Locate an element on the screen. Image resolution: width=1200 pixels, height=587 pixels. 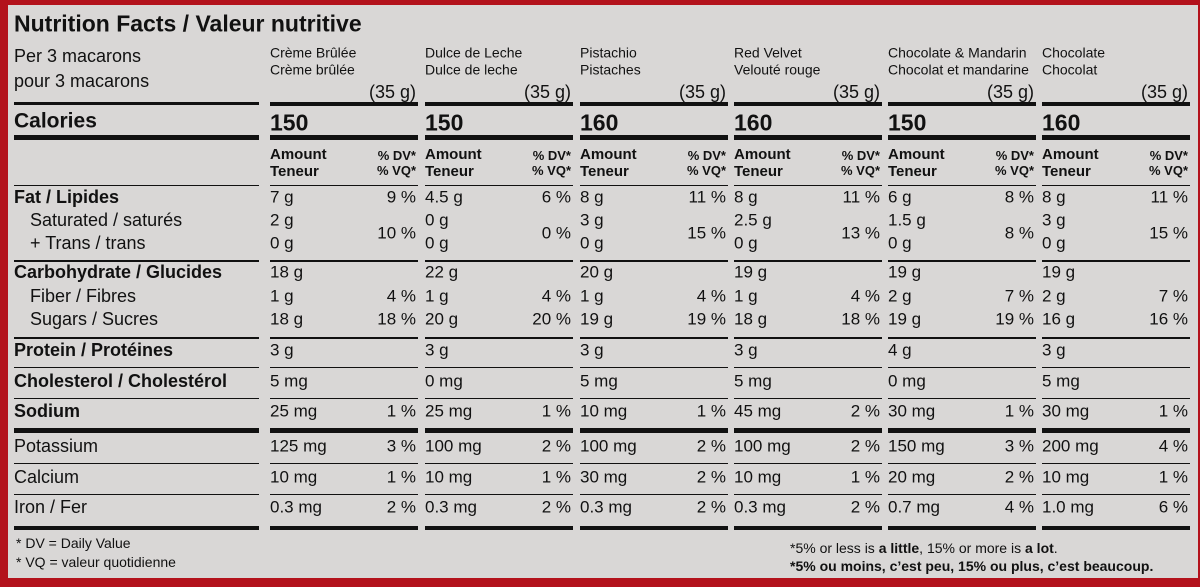
calories: 160 is located at coordinates (599, 122).